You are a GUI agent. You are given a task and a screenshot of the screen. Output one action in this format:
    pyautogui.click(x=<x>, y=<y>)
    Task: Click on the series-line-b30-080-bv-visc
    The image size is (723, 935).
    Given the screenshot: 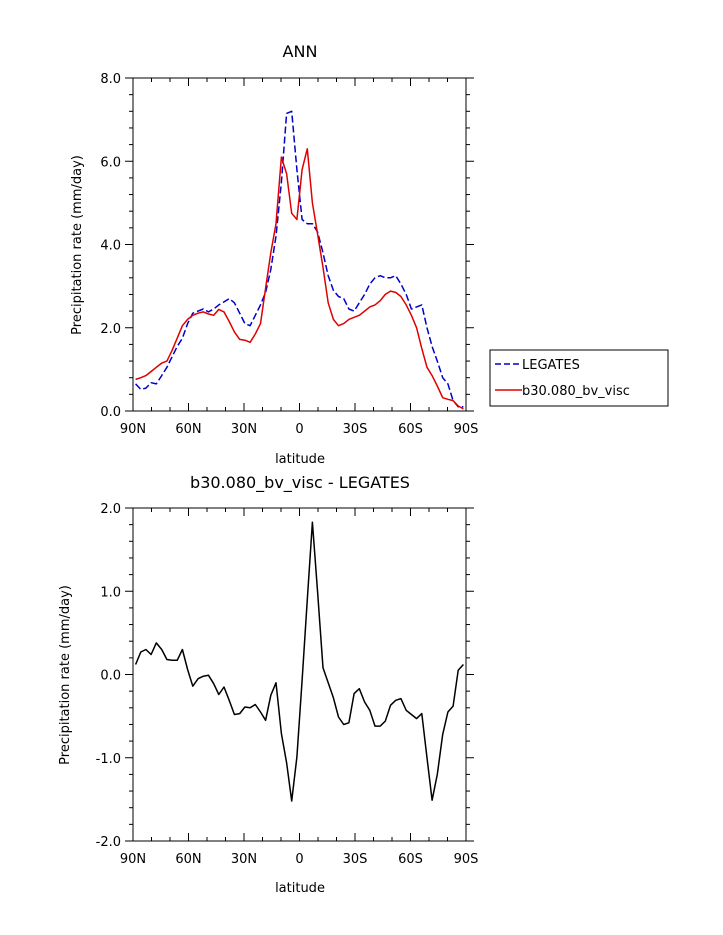 What is the action you would take?
    pyautogui.click(x=299, y=279)
    